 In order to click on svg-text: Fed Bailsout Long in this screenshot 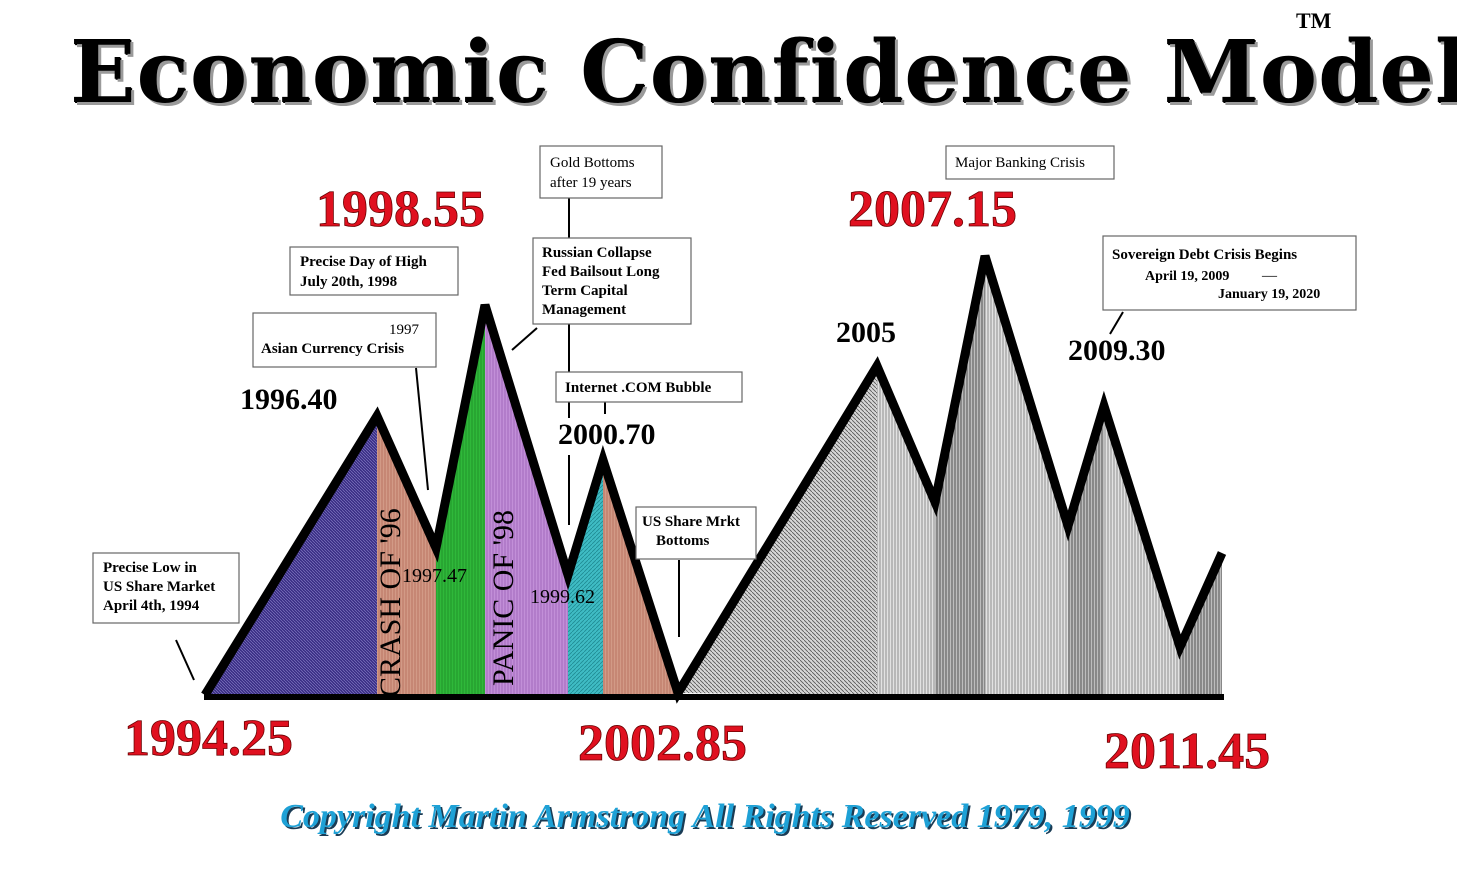, I will do `click(601, 272)`.